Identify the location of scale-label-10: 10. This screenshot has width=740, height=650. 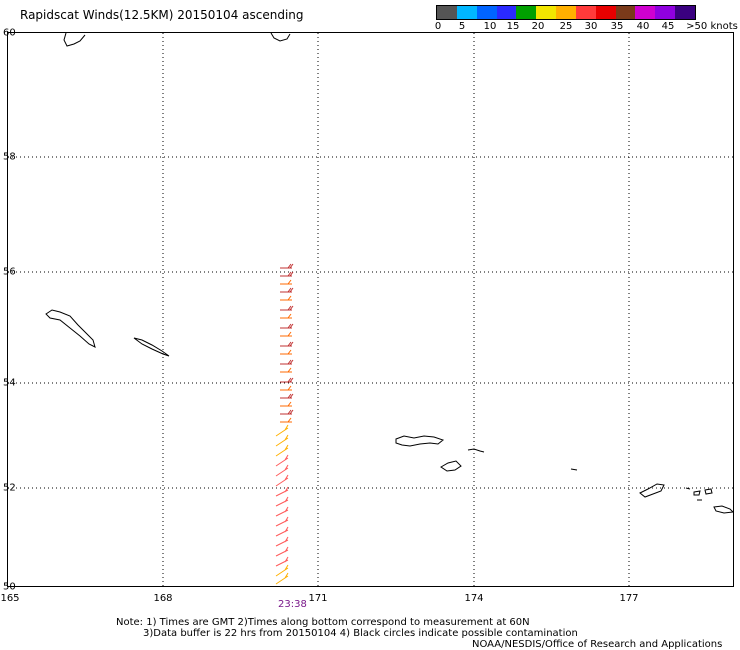
(490, 26).